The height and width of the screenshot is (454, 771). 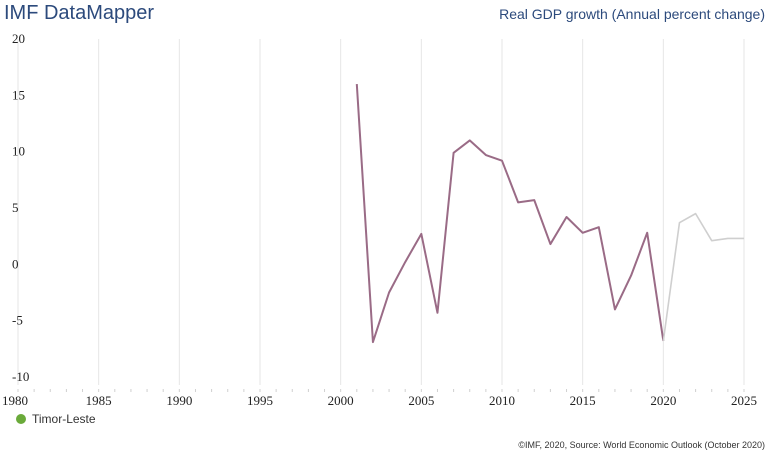 What do you see at coordinates (744, 400) in the screenshot?
I see `x-tick-label: 2025` at bounding box center [744, 400].